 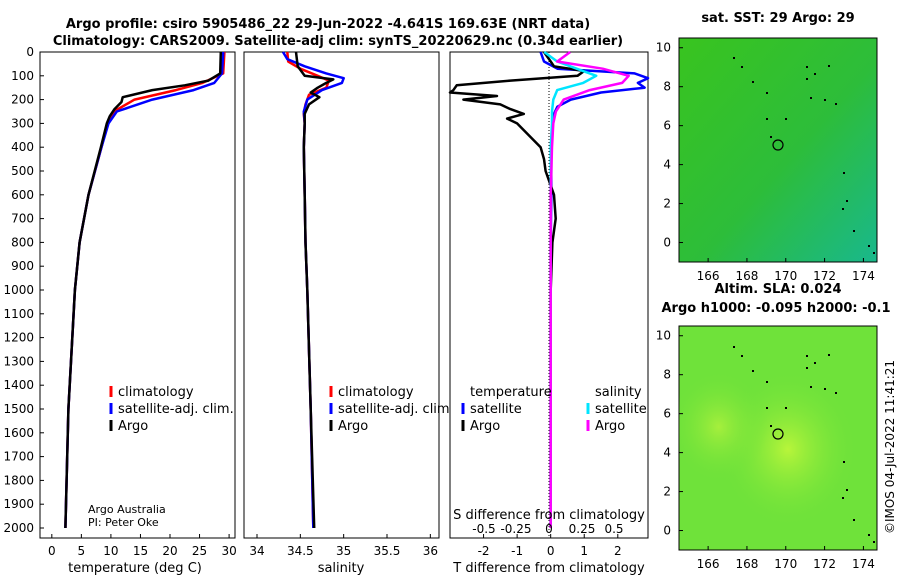 I want to click on t-difference-x-ticks: -2 -1 0 1 2, so click(x=550, y=546).